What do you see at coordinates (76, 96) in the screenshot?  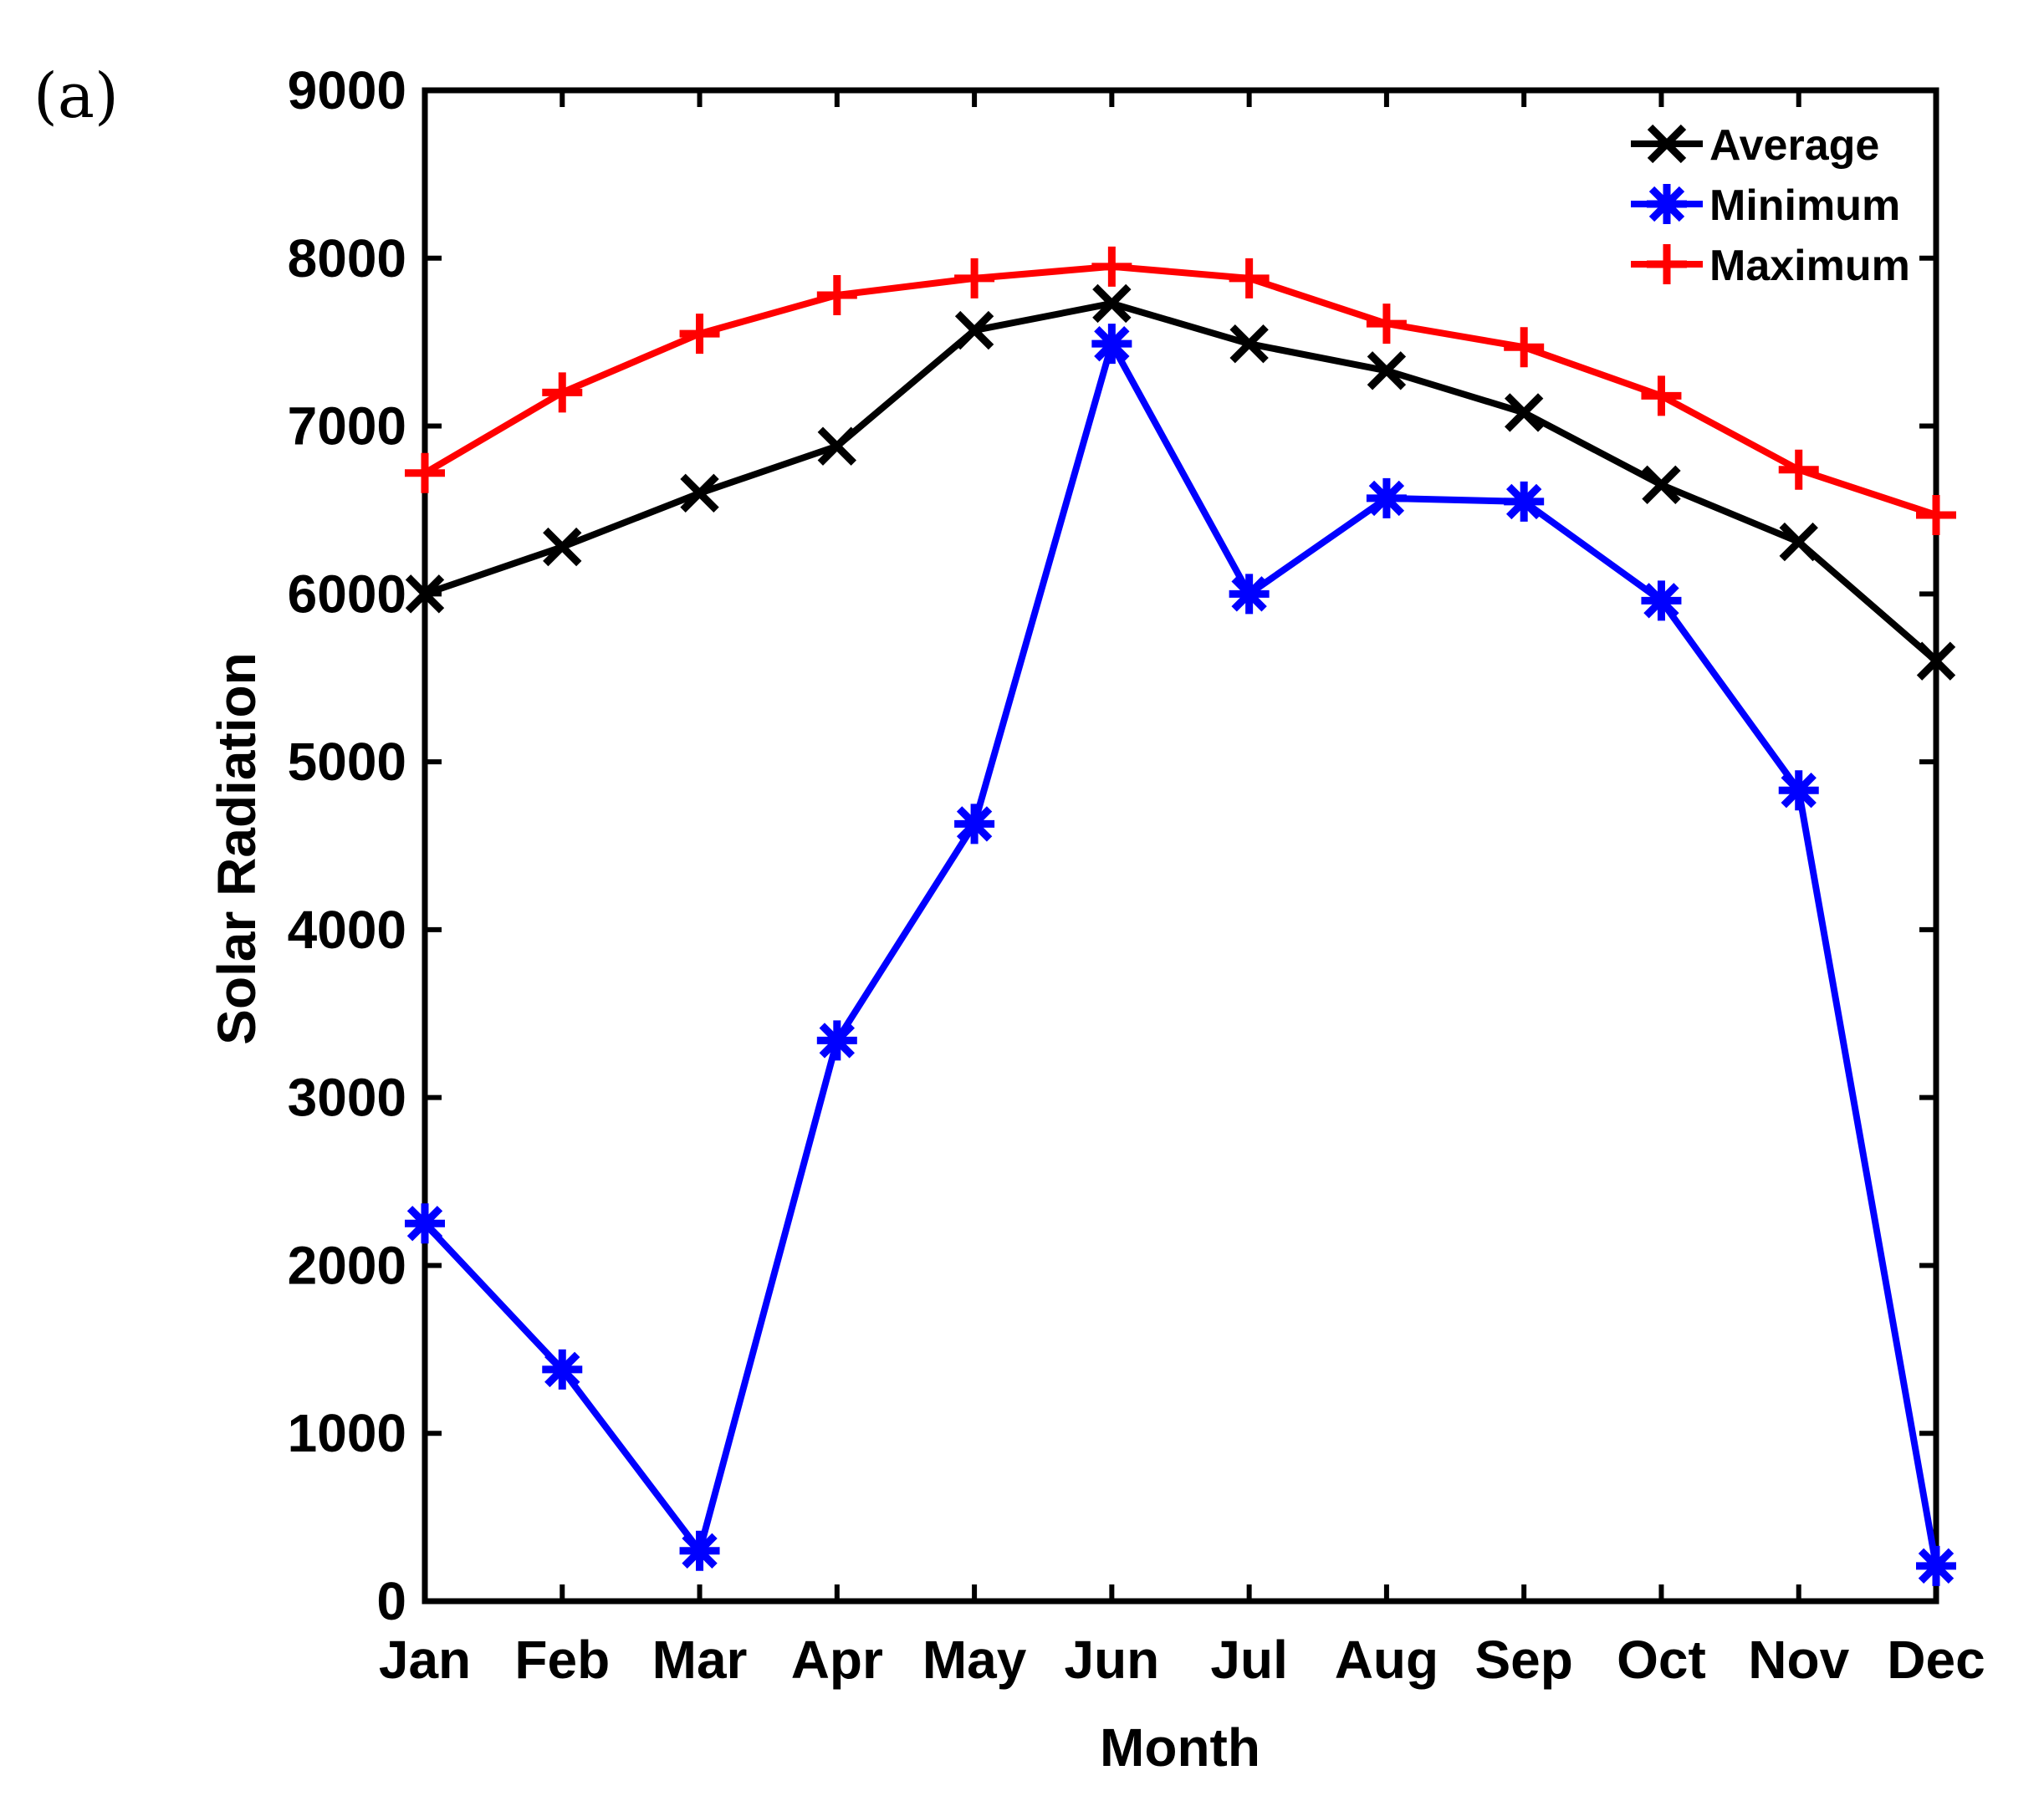 I see `panel-label: (a)` at bounding box center [76, 96].